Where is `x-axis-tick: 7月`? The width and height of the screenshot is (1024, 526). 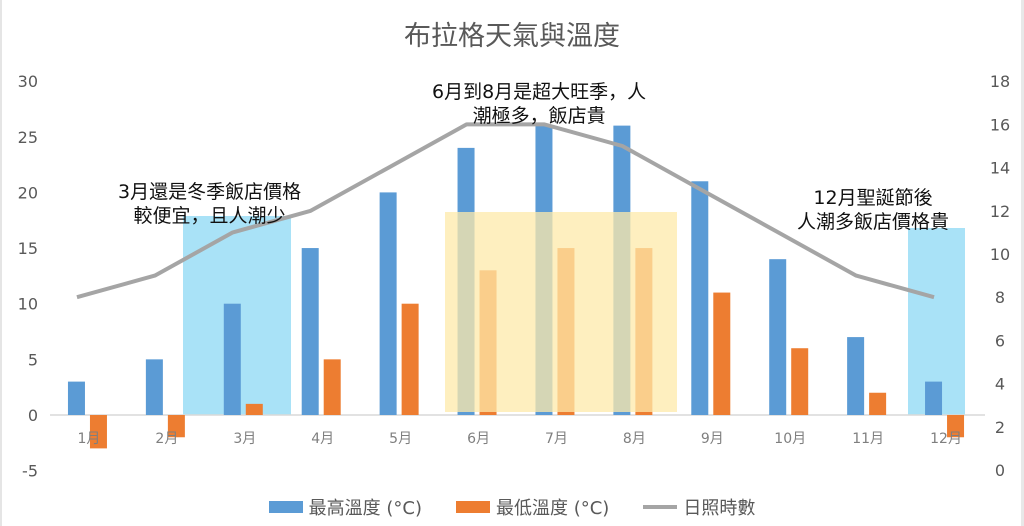
x-axis-tick: 7月 is located at coordinates (556, 439).